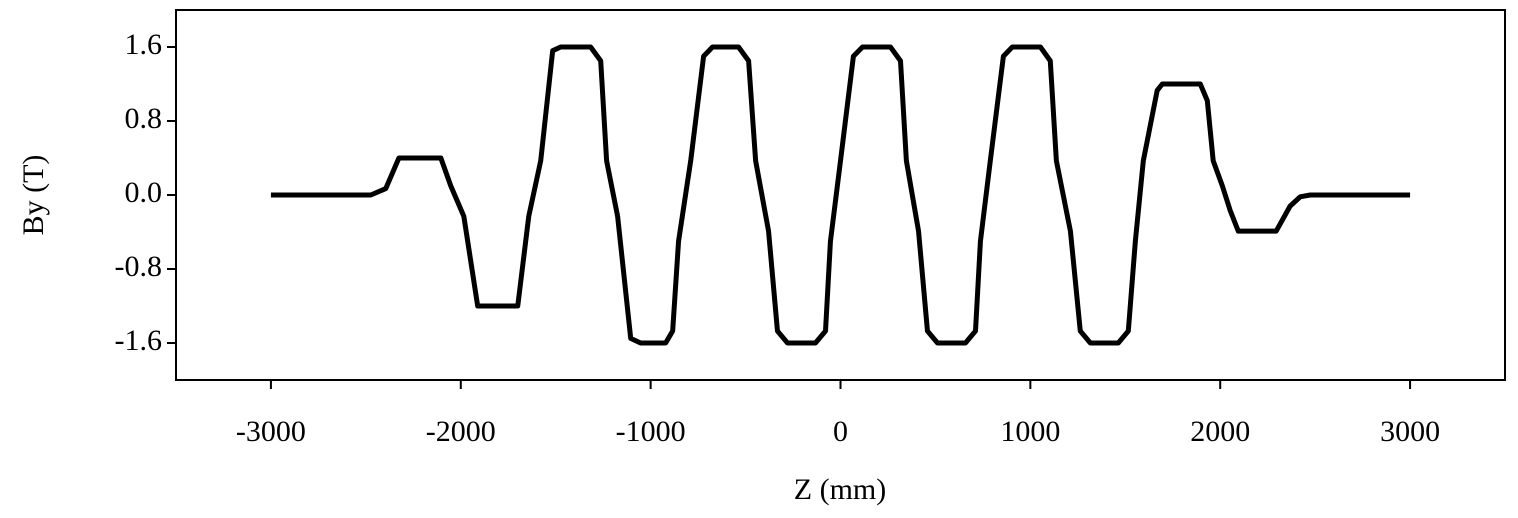 The width and height of the screenshot is (1518, 518). Describe the element at coordinates (1220, 431) in the screenshot. I see `x-tick-label: 2000` at that location.